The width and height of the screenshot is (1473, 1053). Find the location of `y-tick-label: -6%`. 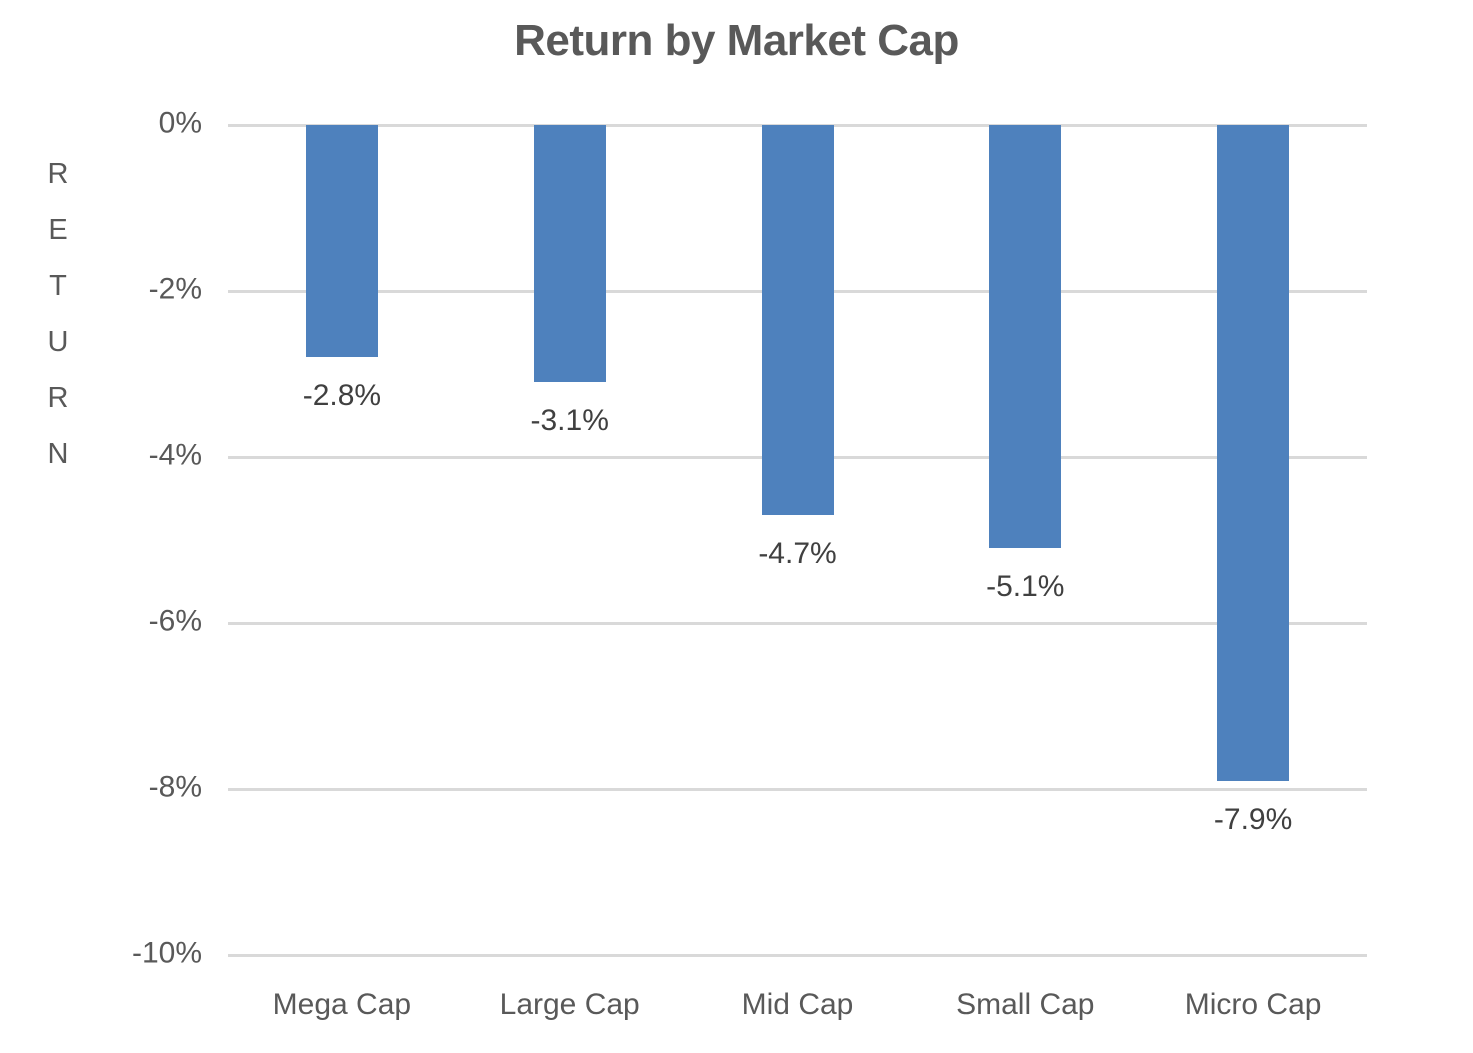

y-tick-label: -6% is located at coordinates (175, 621).